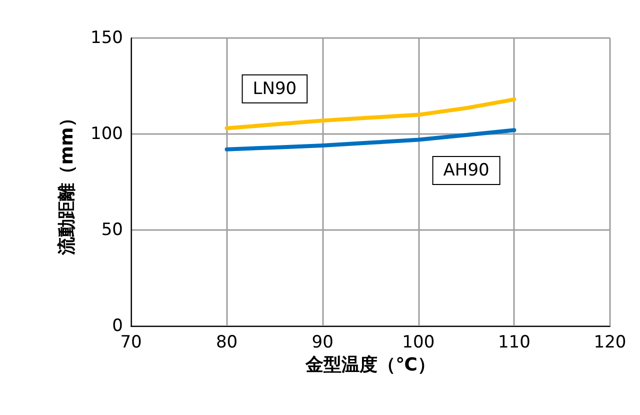 Image resolution: width=640 pixels, height=415 pixels. What do you see at coordinates (117, 326) in the screenshot?
I see `y-tick-label: 0` at bounding box center [117, 326].